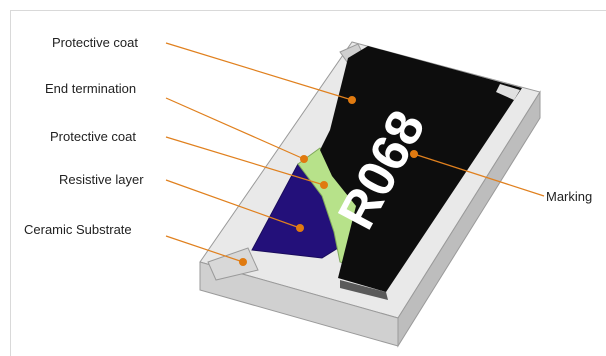  I want to click on protective-coat-rim, so click(364, 290).